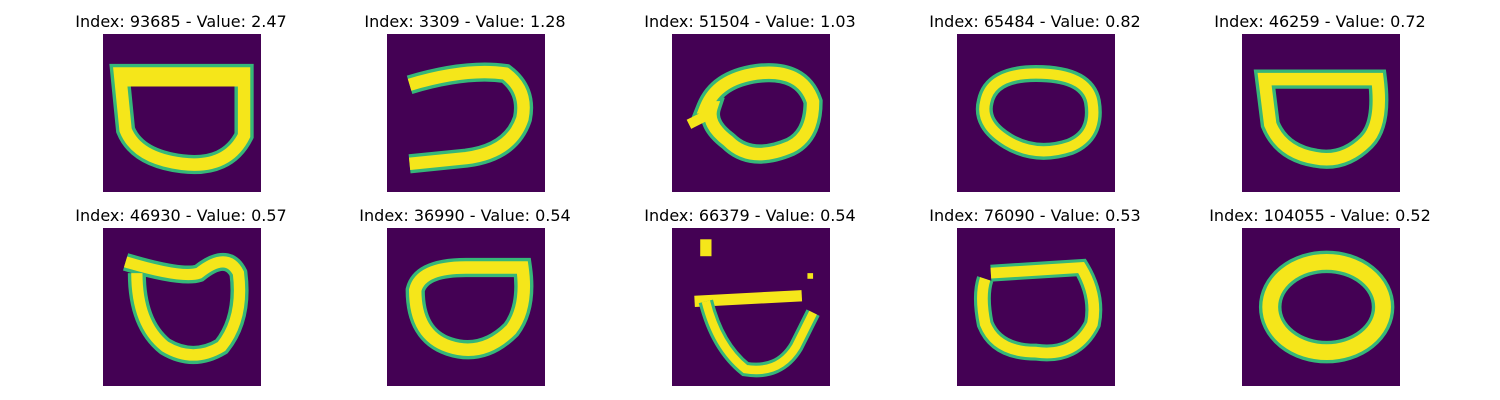 The image size is (1500, 400). Describe the element at coordinates (465, 21) in the screenshot. I see `panel-title: Index: 3309 - Value: 1.28` at that location.